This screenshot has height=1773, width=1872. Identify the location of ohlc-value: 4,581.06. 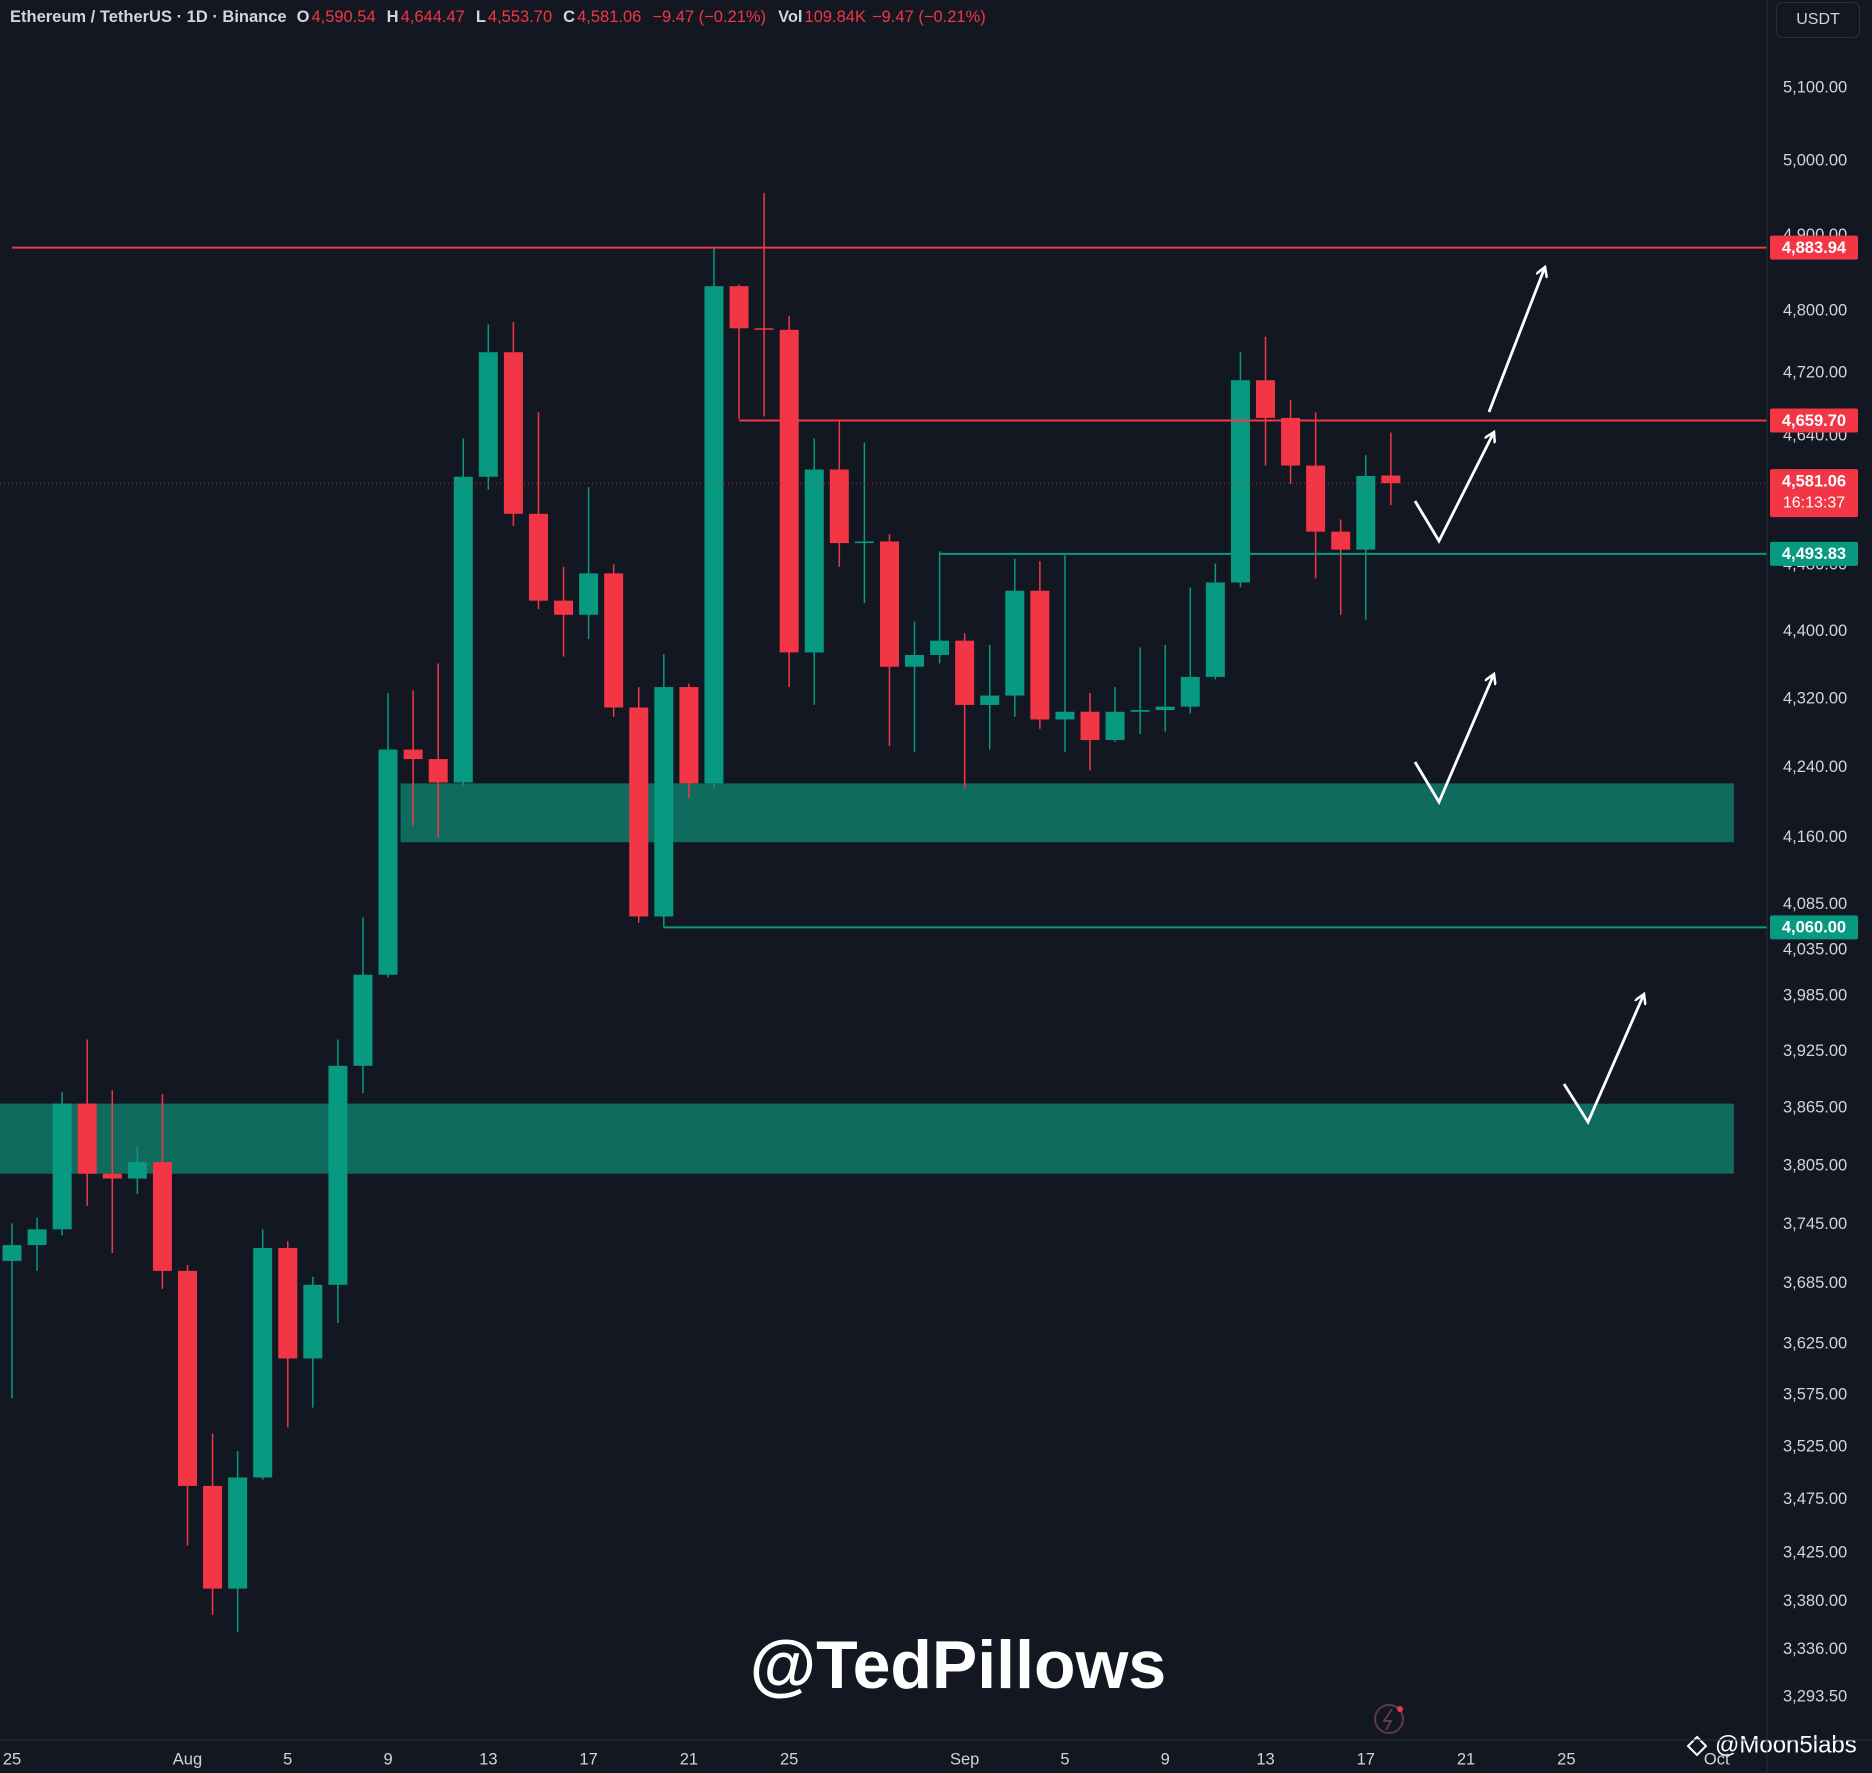
(609, 17).